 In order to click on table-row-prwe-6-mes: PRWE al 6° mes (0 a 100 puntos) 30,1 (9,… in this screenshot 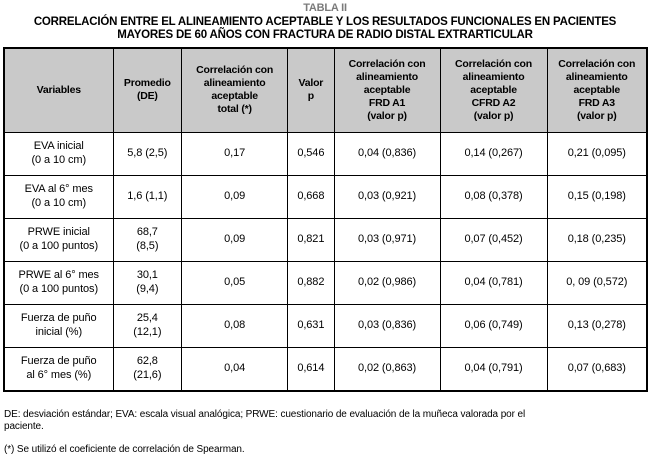, I will do `click(325, 282)`.